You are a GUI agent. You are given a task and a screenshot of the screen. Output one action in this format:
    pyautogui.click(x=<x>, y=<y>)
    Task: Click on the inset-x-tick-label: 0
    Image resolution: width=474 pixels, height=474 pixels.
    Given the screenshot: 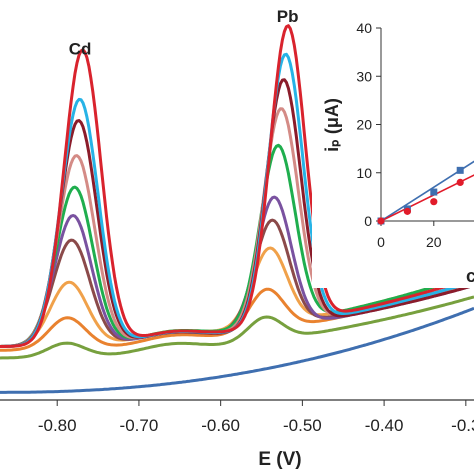 What is the action you would take?
    pyautogui.click(x=381, y=242)
    